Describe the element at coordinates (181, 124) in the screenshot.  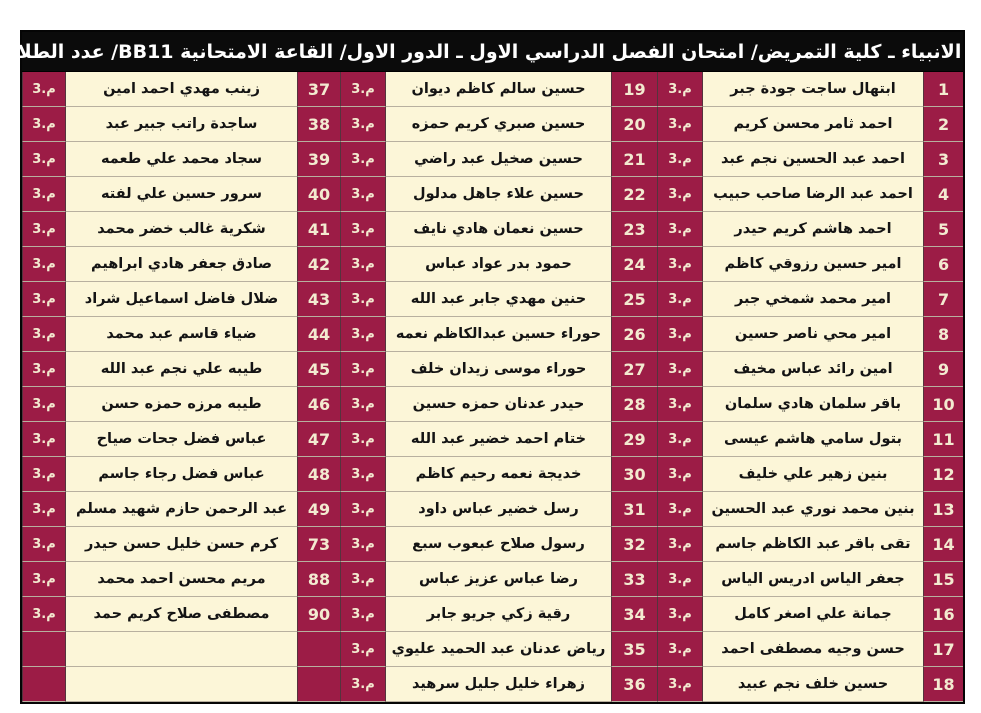
I see `student-name: ساجدة راتب جبير عبد` at that location.